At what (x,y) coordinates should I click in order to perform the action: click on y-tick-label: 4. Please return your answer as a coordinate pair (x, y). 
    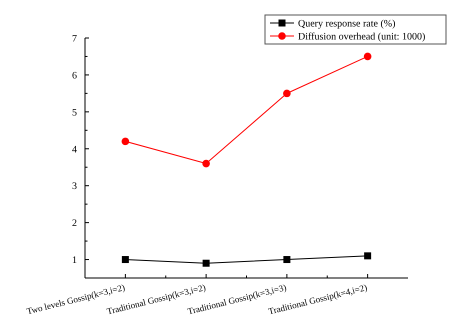
    Looking at the image, I should click on (74, 150).